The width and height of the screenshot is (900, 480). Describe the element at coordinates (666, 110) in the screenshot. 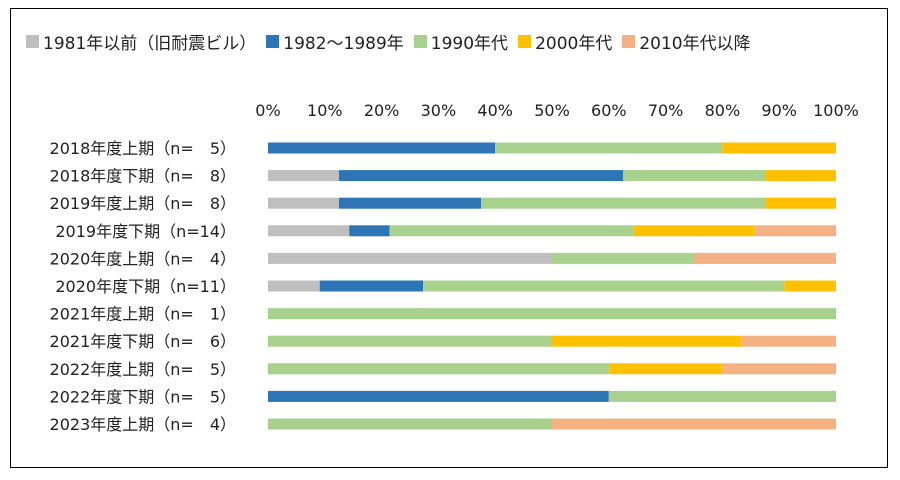

I see `x-tick-label: 70%` at that location.